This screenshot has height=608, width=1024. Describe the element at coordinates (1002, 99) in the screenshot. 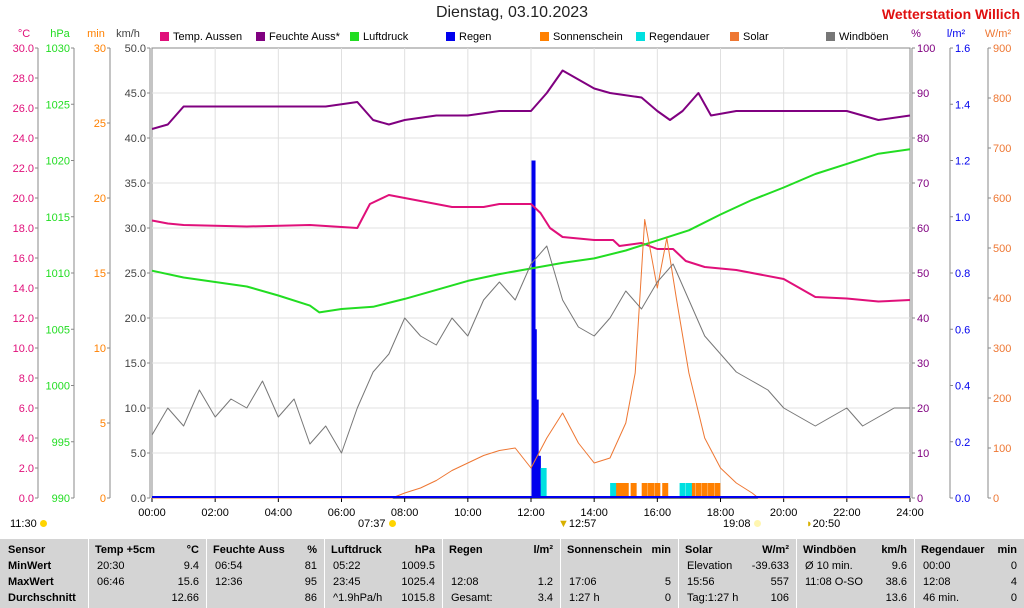

I see `y-tick-label-solar: 800` at that location.